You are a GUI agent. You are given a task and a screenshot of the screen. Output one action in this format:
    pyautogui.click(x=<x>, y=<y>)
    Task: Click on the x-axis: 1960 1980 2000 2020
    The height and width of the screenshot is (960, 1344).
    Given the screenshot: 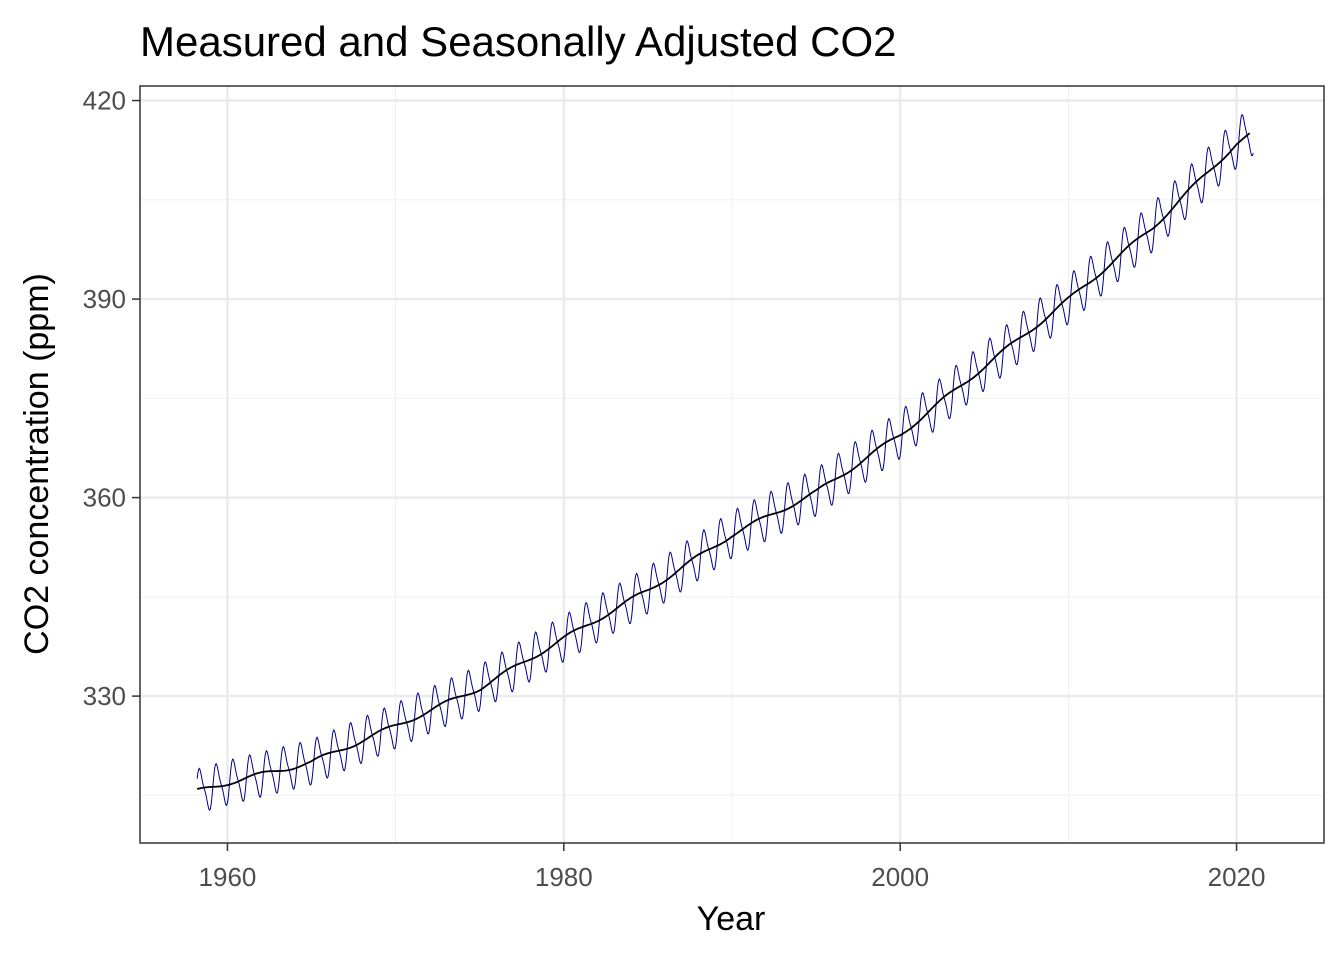 What is the action you would take?
    pyautogui.click(x=732, y=867)
    